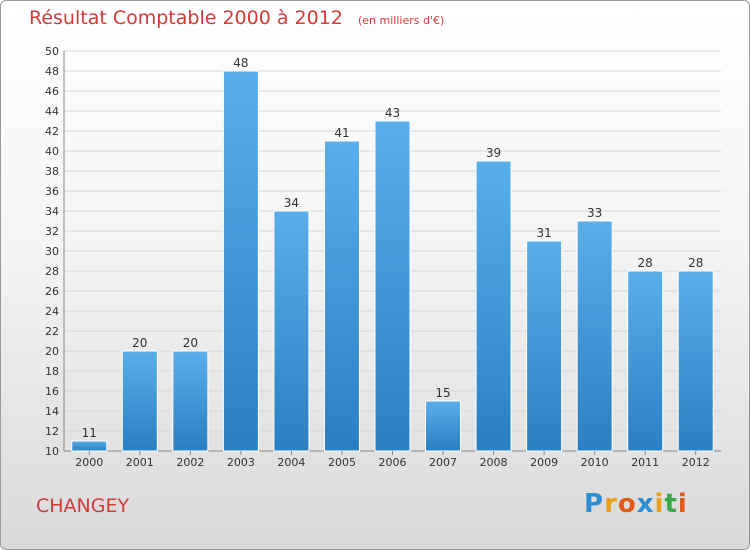 The image size is (750, 550). I want to click on x-tick-label: 2011, so click(645, 462).